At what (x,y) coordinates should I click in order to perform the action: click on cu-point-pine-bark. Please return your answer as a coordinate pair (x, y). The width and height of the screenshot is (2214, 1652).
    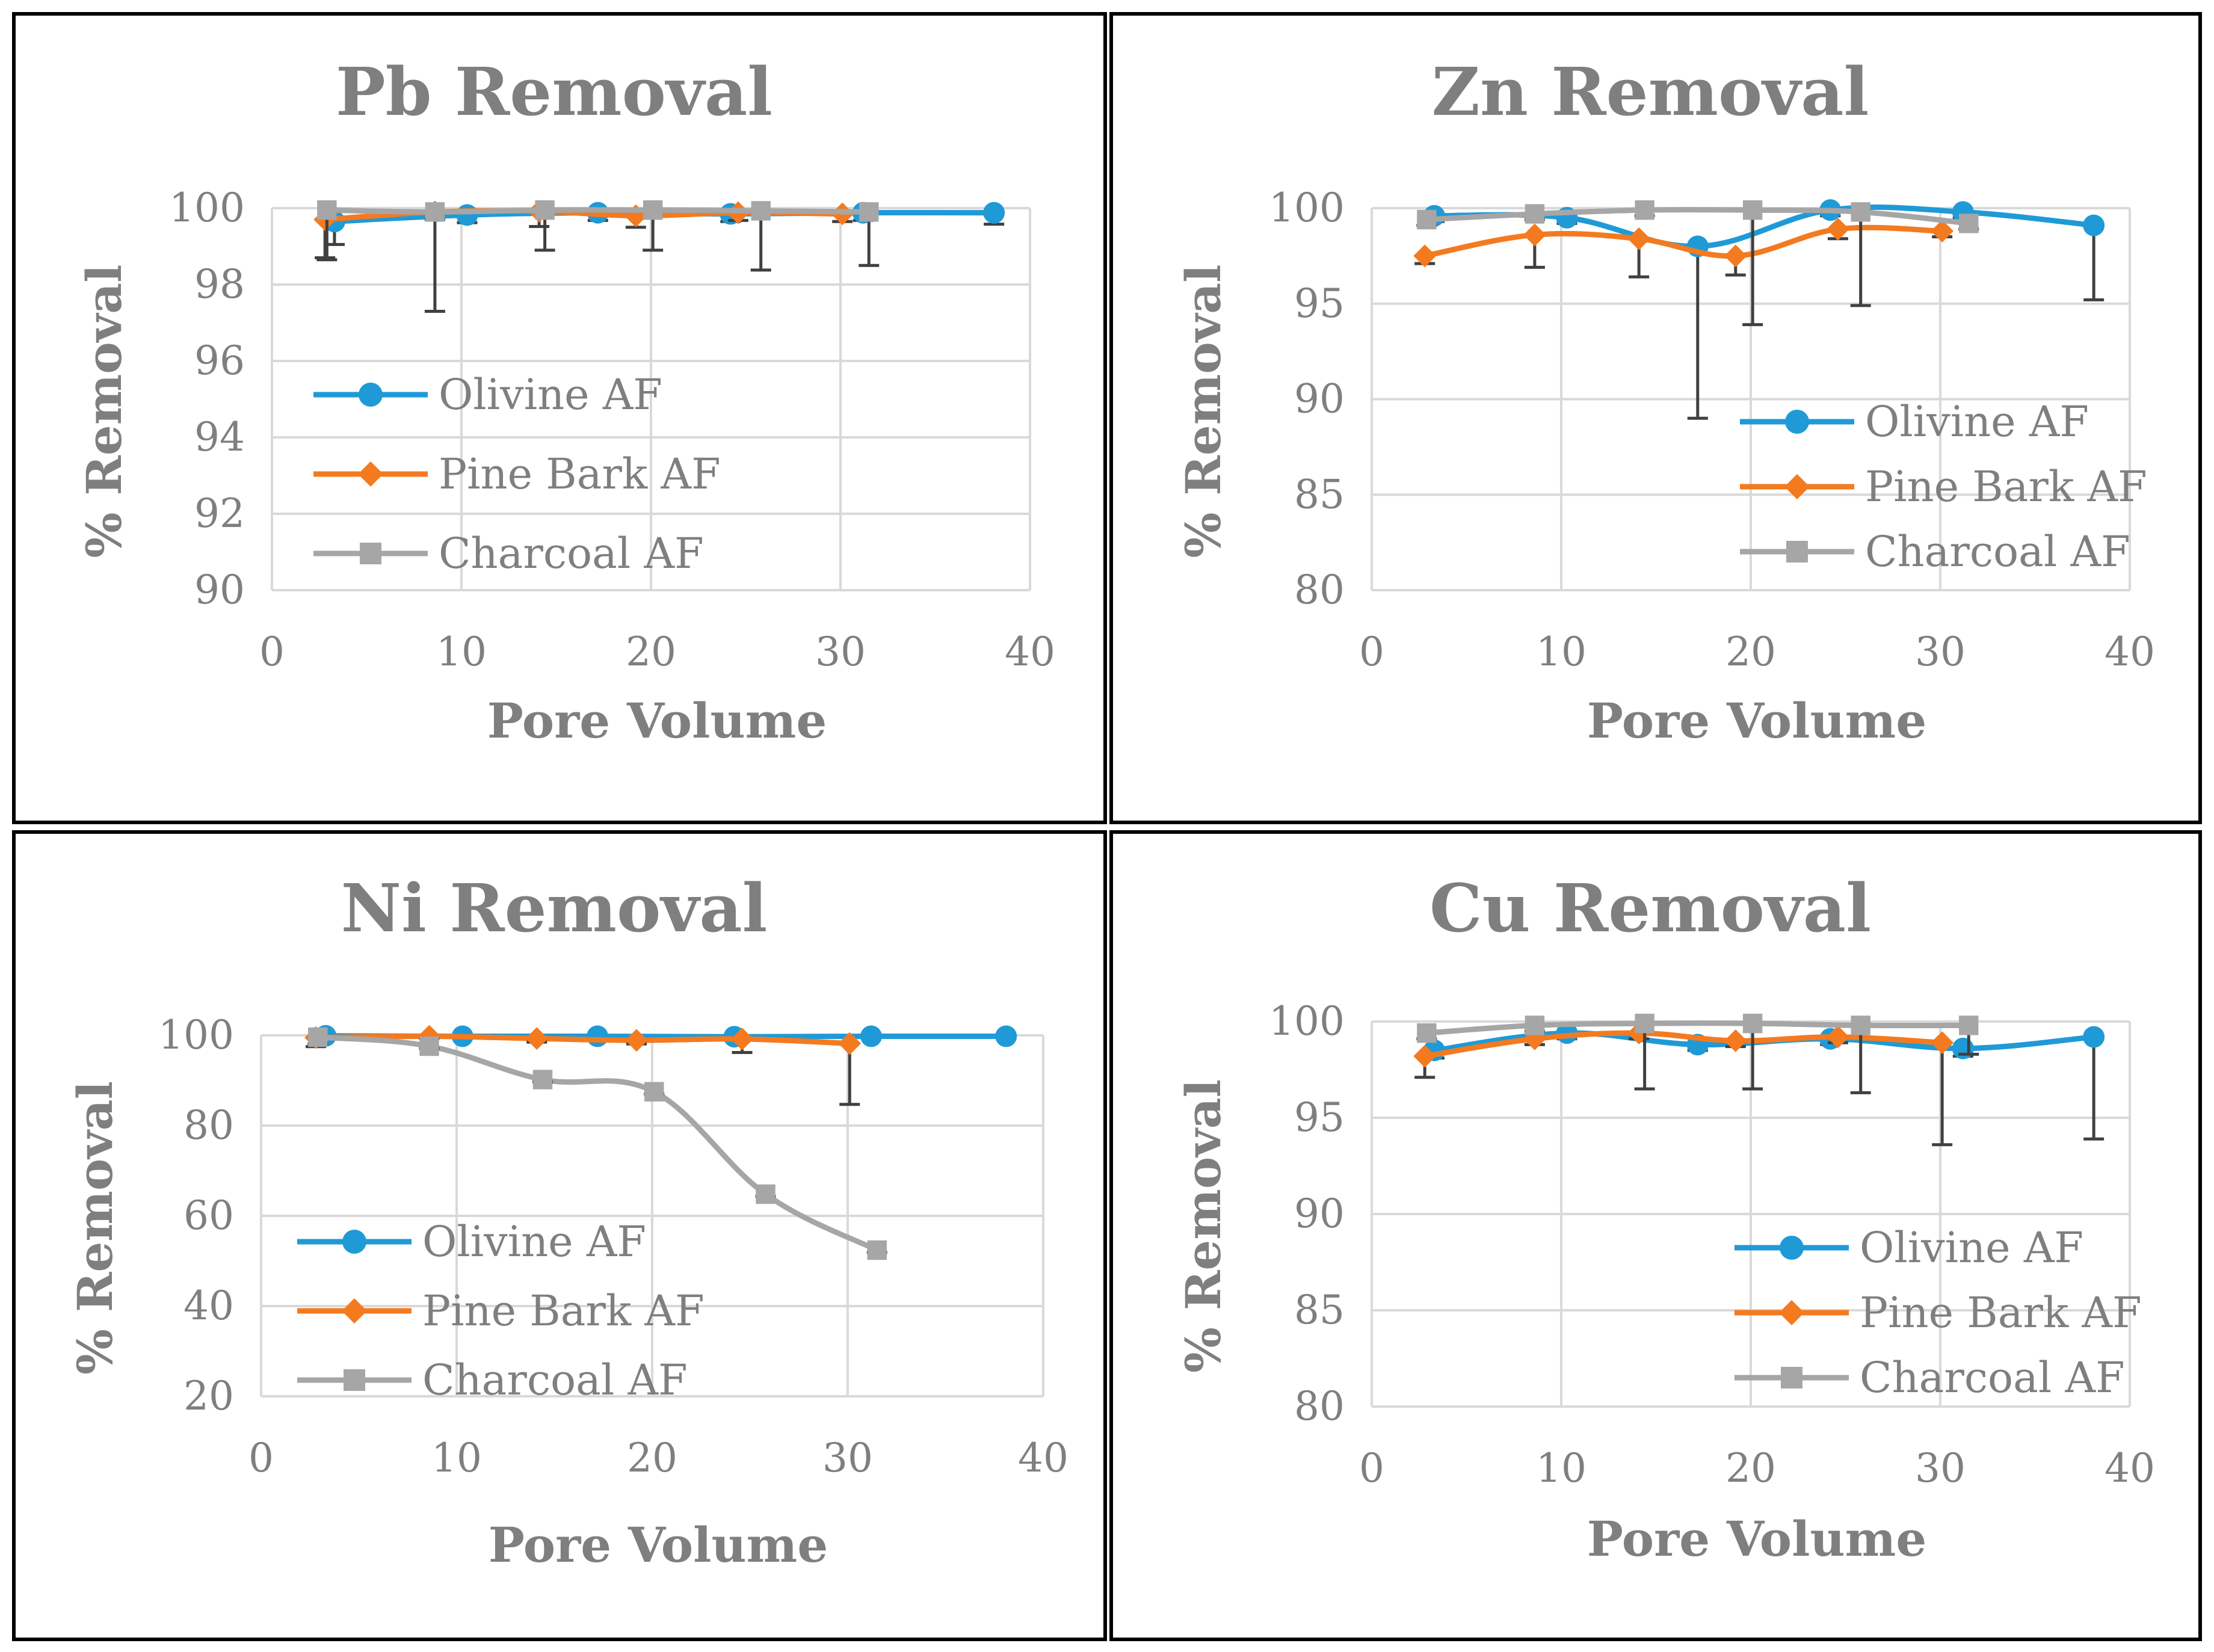
    Looking at the image, I should click on (1735, 1040).